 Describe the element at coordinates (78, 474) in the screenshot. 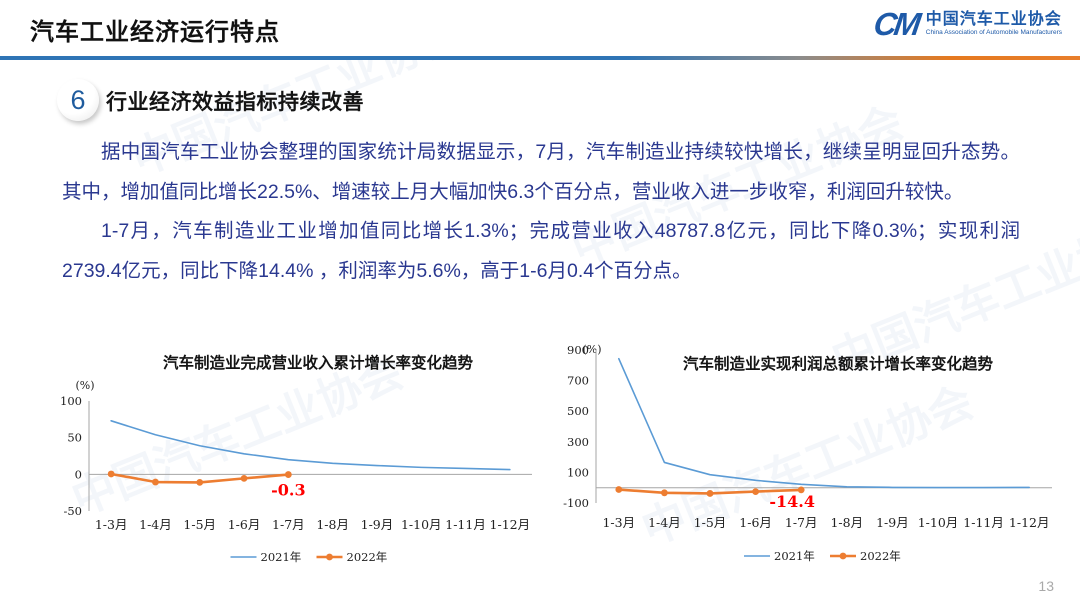

I see `svg-text: 0` at that location.